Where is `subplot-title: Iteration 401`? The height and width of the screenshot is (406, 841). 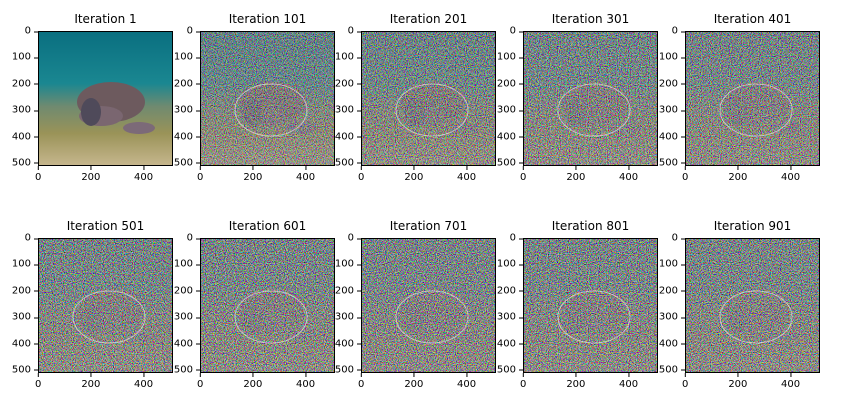
subplot-title: Iteration 401 is located at coordinates (752, 19).